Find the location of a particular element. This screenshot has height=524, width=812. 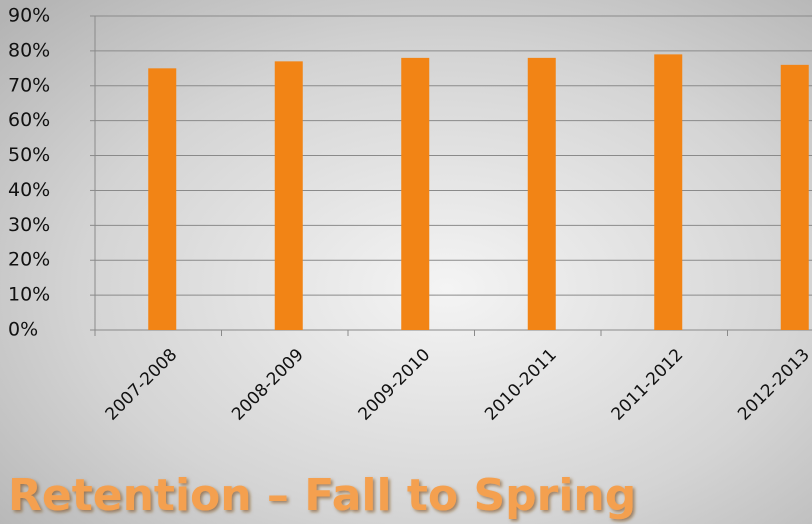

chart-title: Retention – Fall to Spring is located at coordinates (322, 495).